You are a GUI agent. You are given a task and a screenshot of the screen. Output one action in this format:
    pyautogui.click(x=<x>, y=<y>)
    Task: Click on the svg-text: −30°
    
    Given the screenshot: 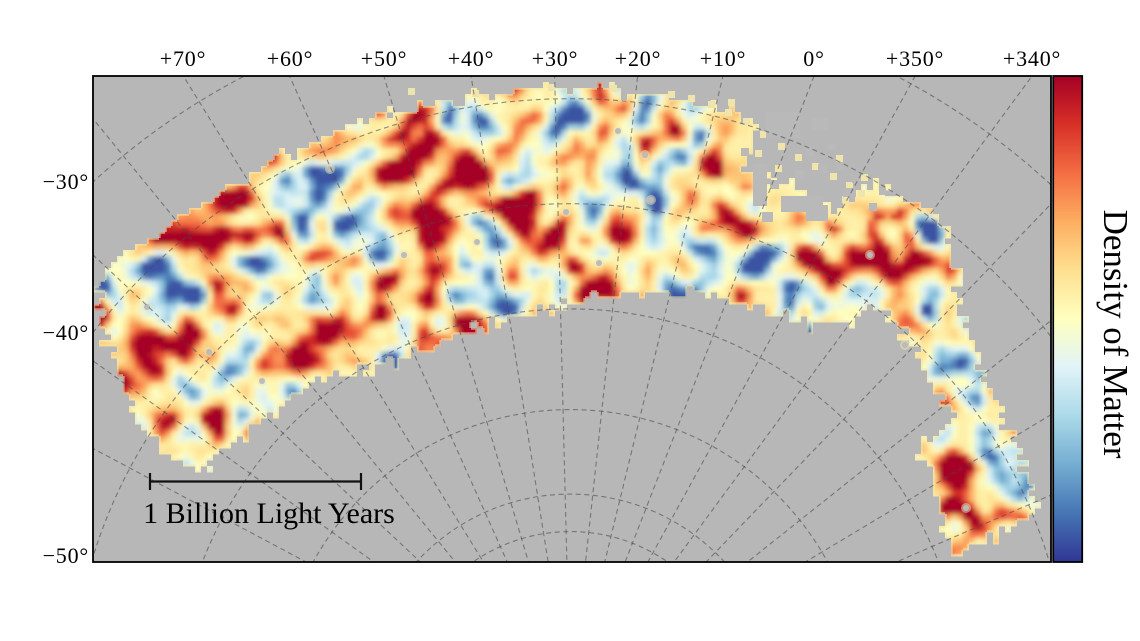 What is the action you would take?
    pyautogui.click(x=66, y=181)
    